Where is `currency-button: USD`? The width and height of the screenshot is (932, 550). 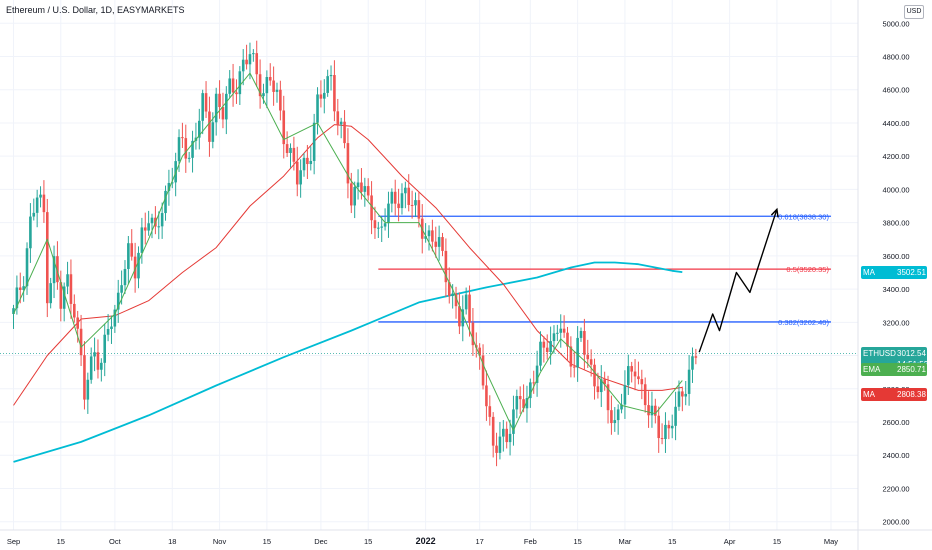
currency-button: USD is located at coordinates (914, 12).